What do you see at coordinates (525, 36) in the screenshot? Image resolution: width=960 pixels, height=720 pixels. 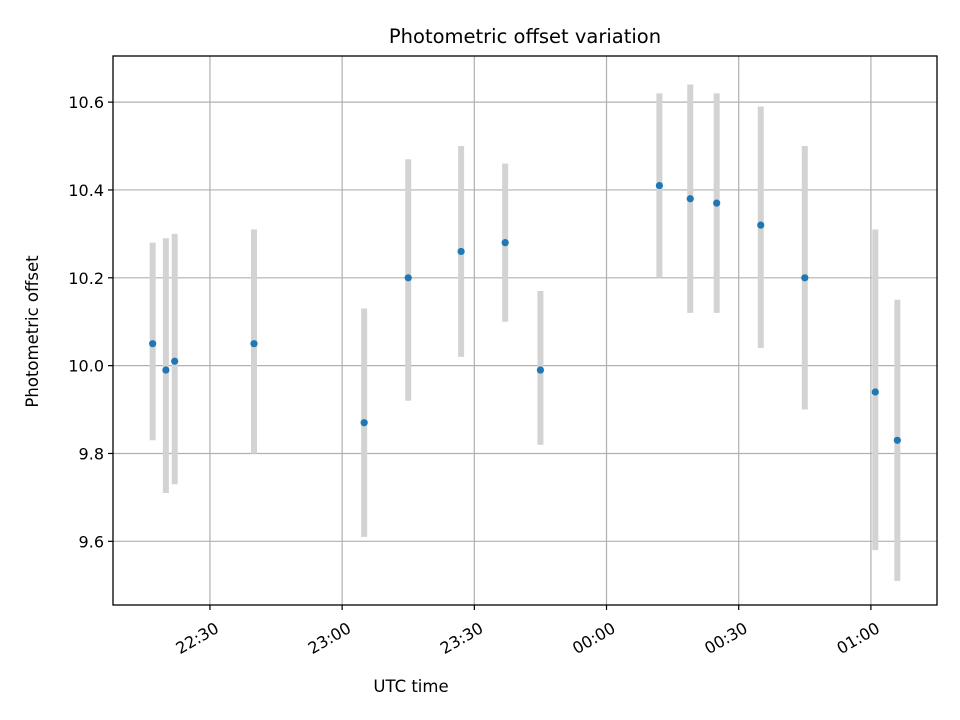 I see `chart-title: Photometric offset variation` at bounding box center [525, 36].